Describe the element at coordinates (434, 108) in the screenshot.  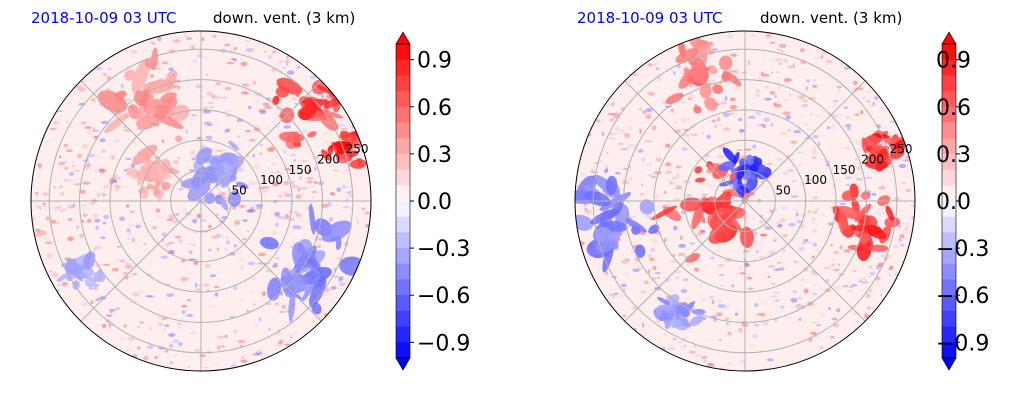
I see `colorbar-tick-label: 0.6` at that location.